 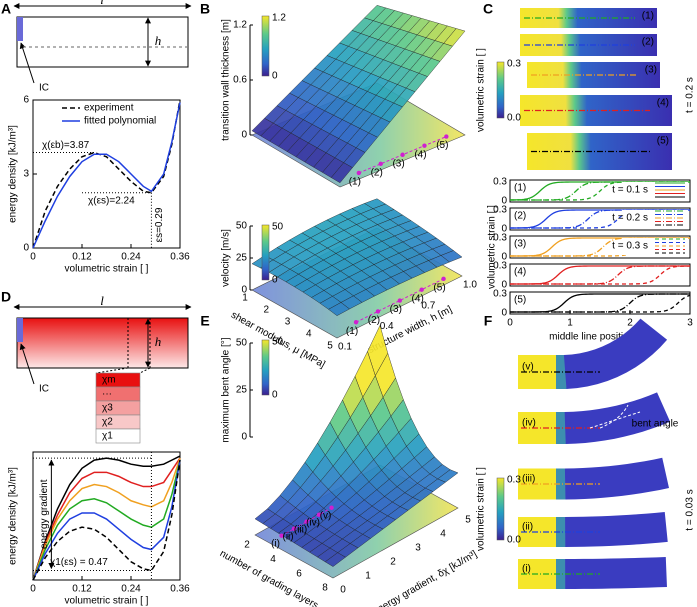 What do you see at coordinates (118, 436) in the screenshot?
I see `grading-layer` at bounding box center [118, 436].